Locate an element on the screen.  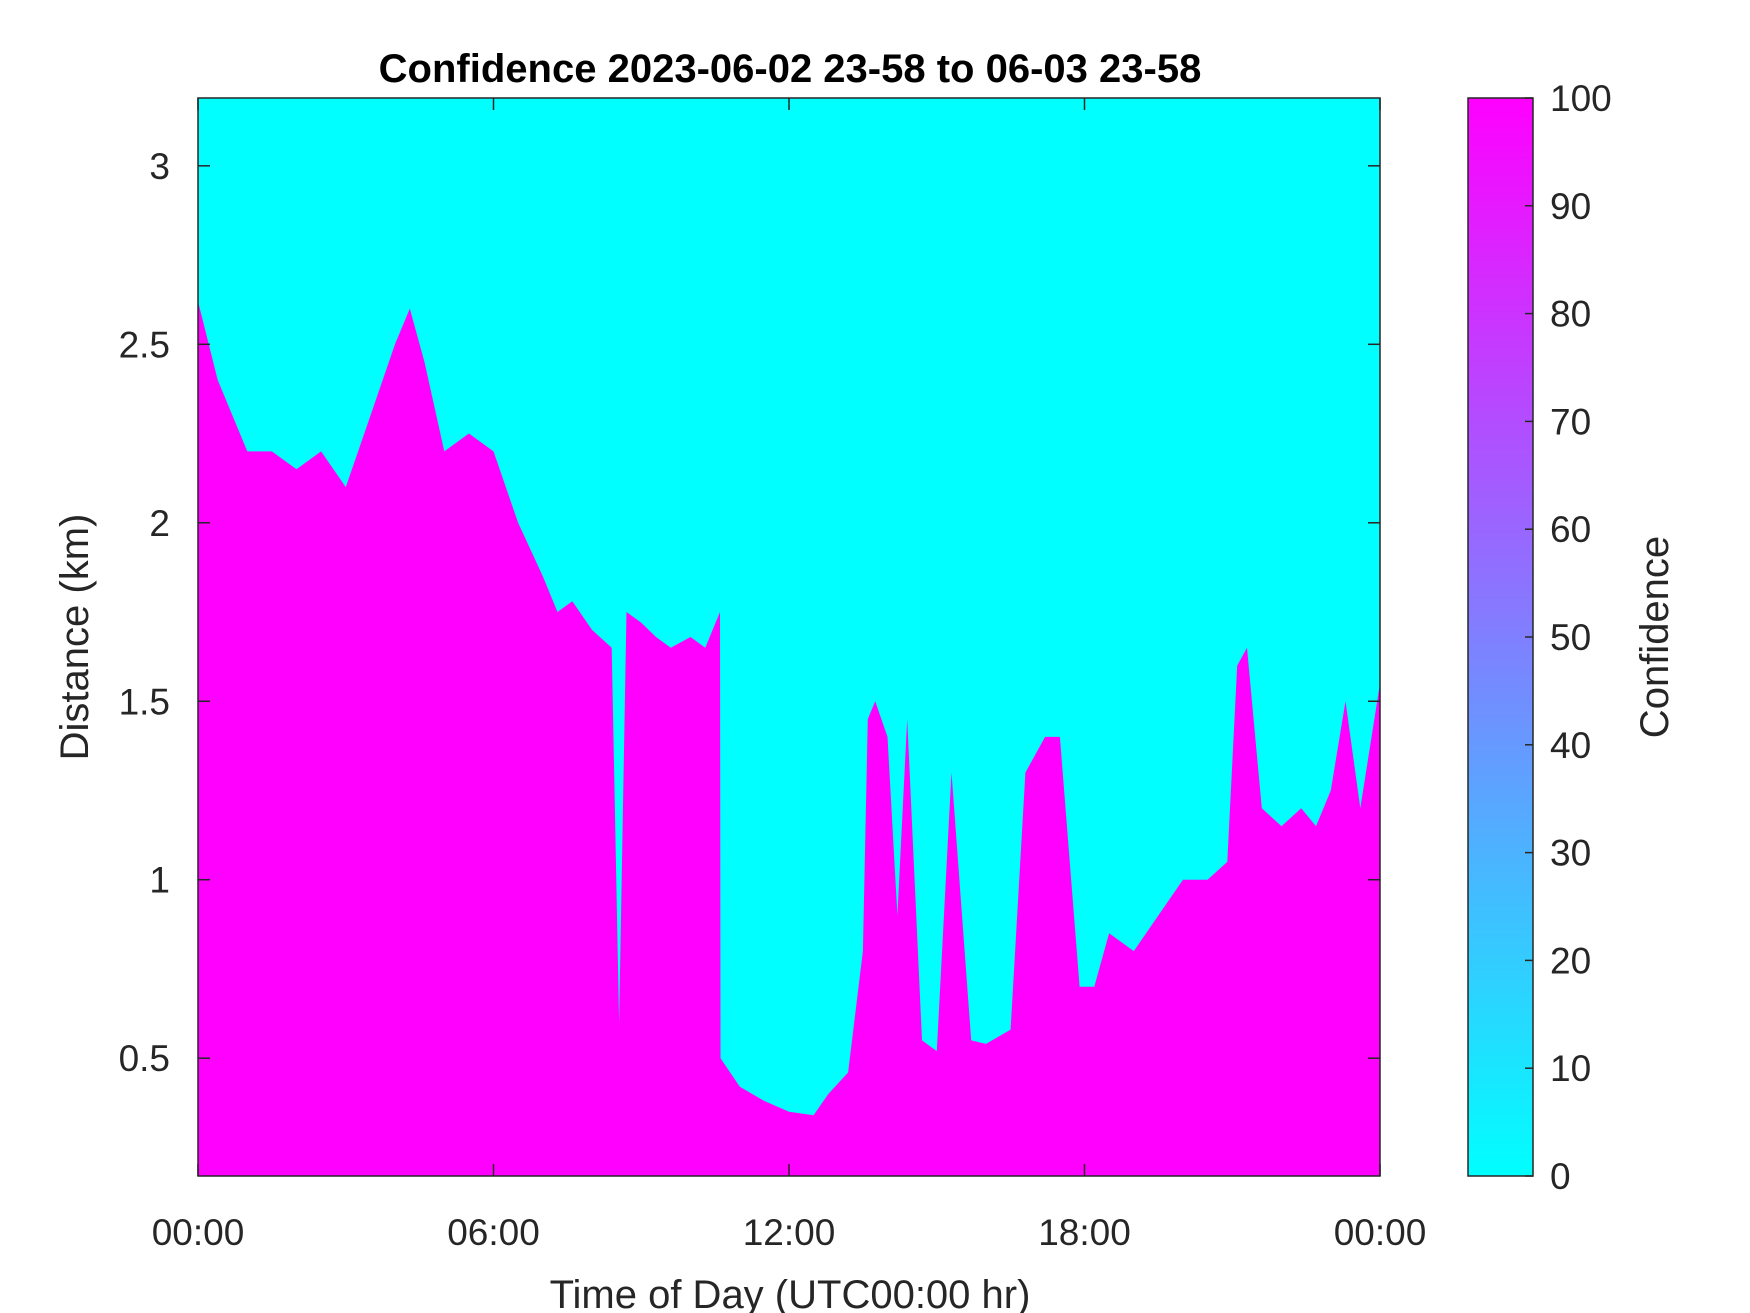
colorbar-tick-label: 0 is located at coordinates (1560, 1176).